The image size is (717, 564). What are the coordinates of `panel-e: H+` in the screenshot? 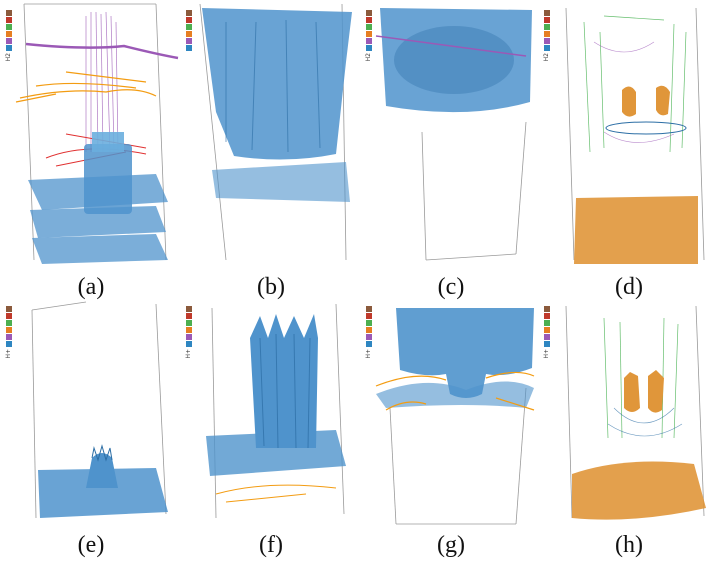 It's located at (90, 429).